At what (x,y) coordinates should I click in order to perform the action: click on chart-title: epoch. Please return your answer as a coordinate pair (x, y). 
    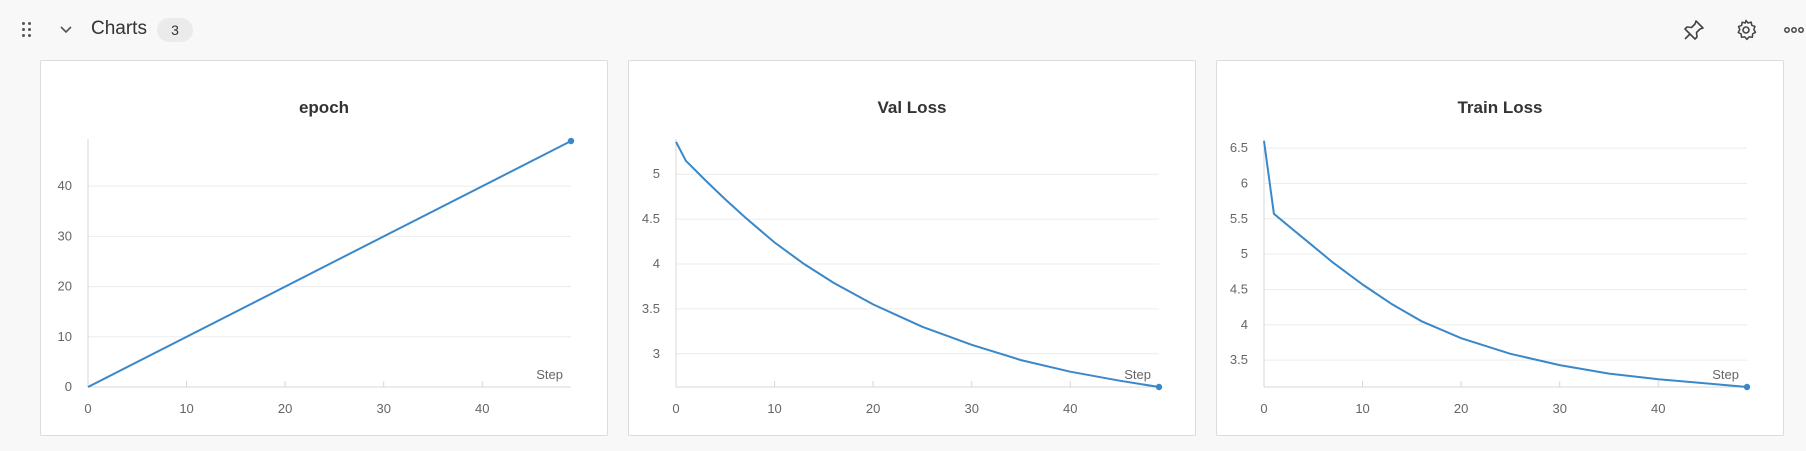
    Looking at the image, I should click on (324, 107).